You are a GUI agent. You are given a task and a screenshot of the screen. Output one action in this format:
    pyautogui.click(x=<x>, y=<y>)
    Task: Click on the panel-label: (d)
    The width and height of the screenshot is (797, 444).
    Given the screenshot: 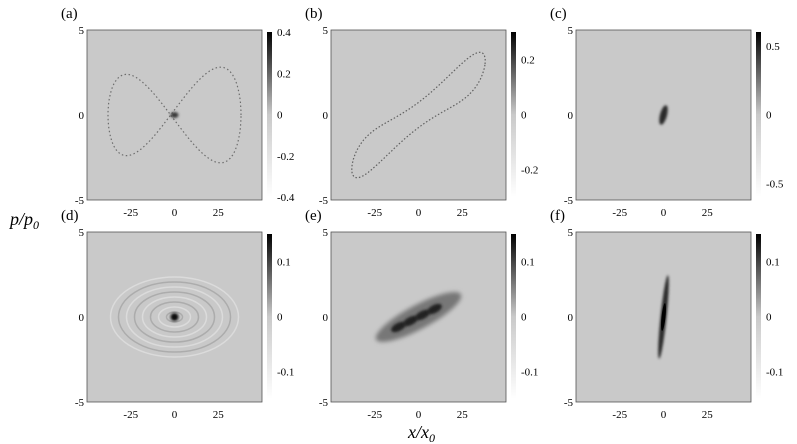 What is the action you would take?
    pyautogui.click(x=70, y=216)
    